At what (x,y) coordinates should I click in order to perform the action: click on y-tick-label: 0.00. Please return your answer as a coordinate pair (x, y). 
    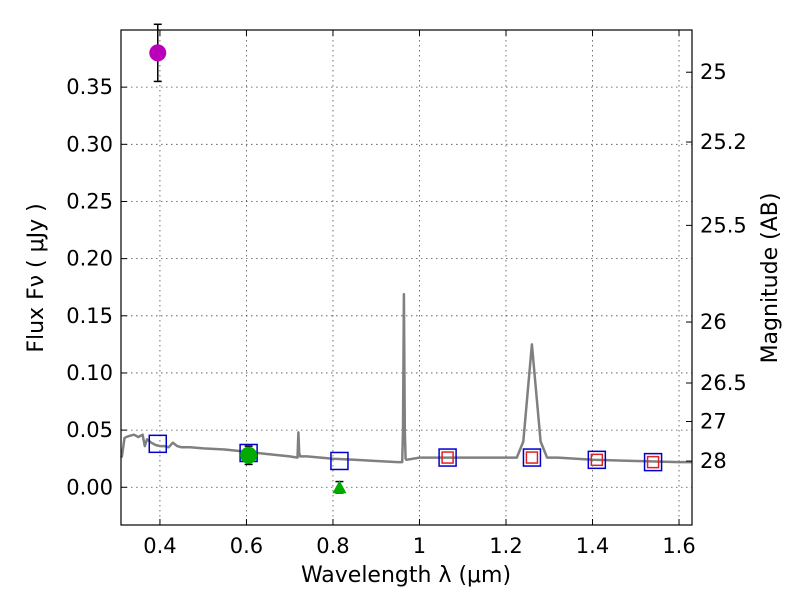
    Looking at the image, I should click on (89, 487).